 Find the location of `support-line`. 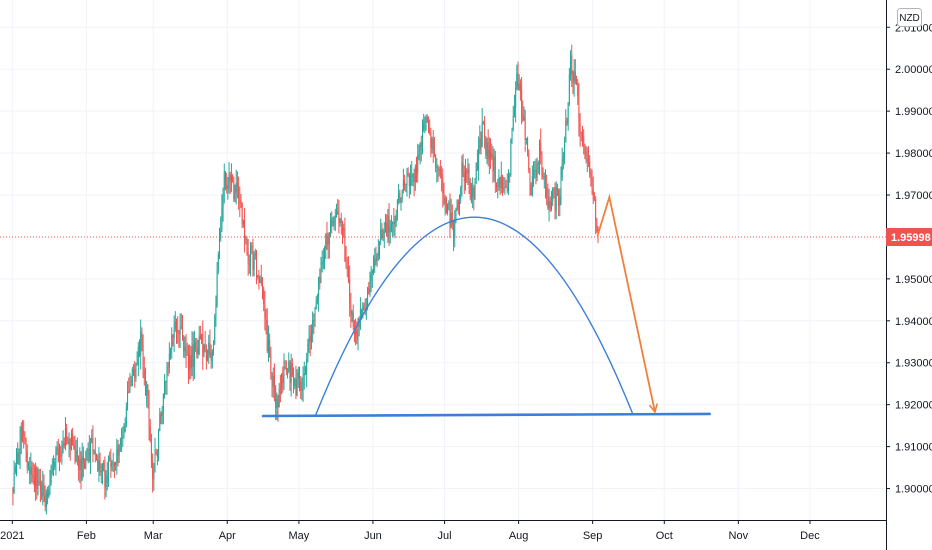

support-line is located at coordinates (486, 415).